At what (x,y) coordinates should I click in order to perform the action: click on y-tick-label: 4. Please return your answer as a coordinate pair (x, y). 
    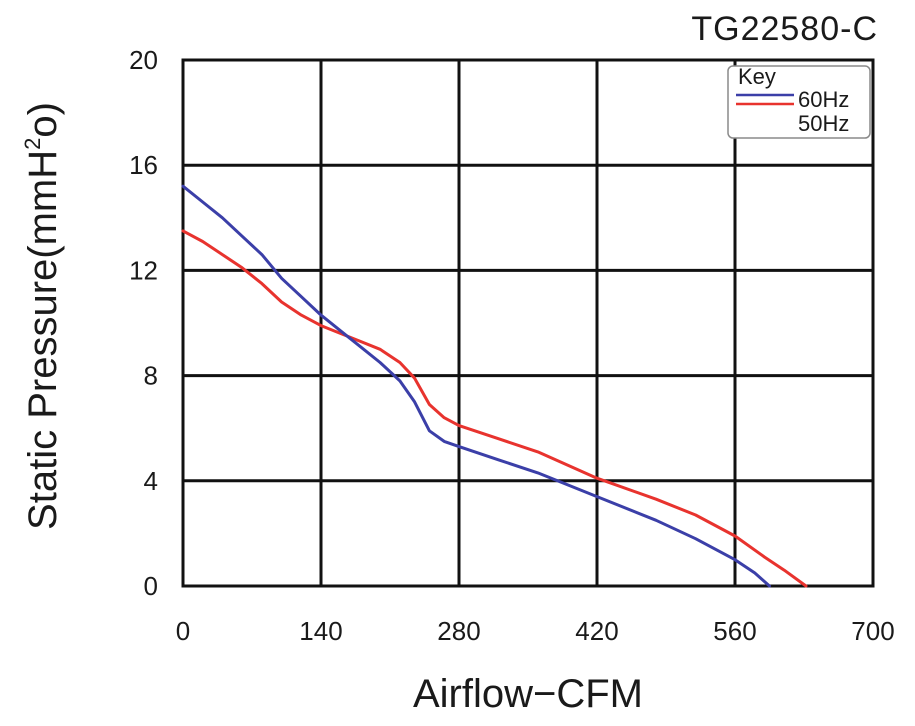
    Looking at the image, I should click on (151, 481).